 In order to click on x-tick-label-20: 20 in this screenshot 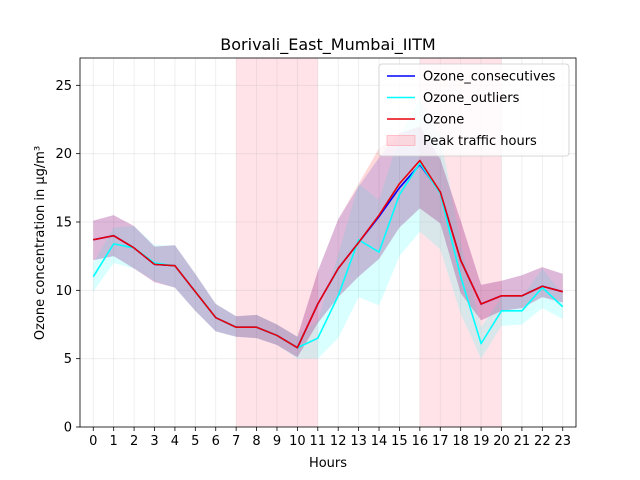, I will do `click(501, 441)`.